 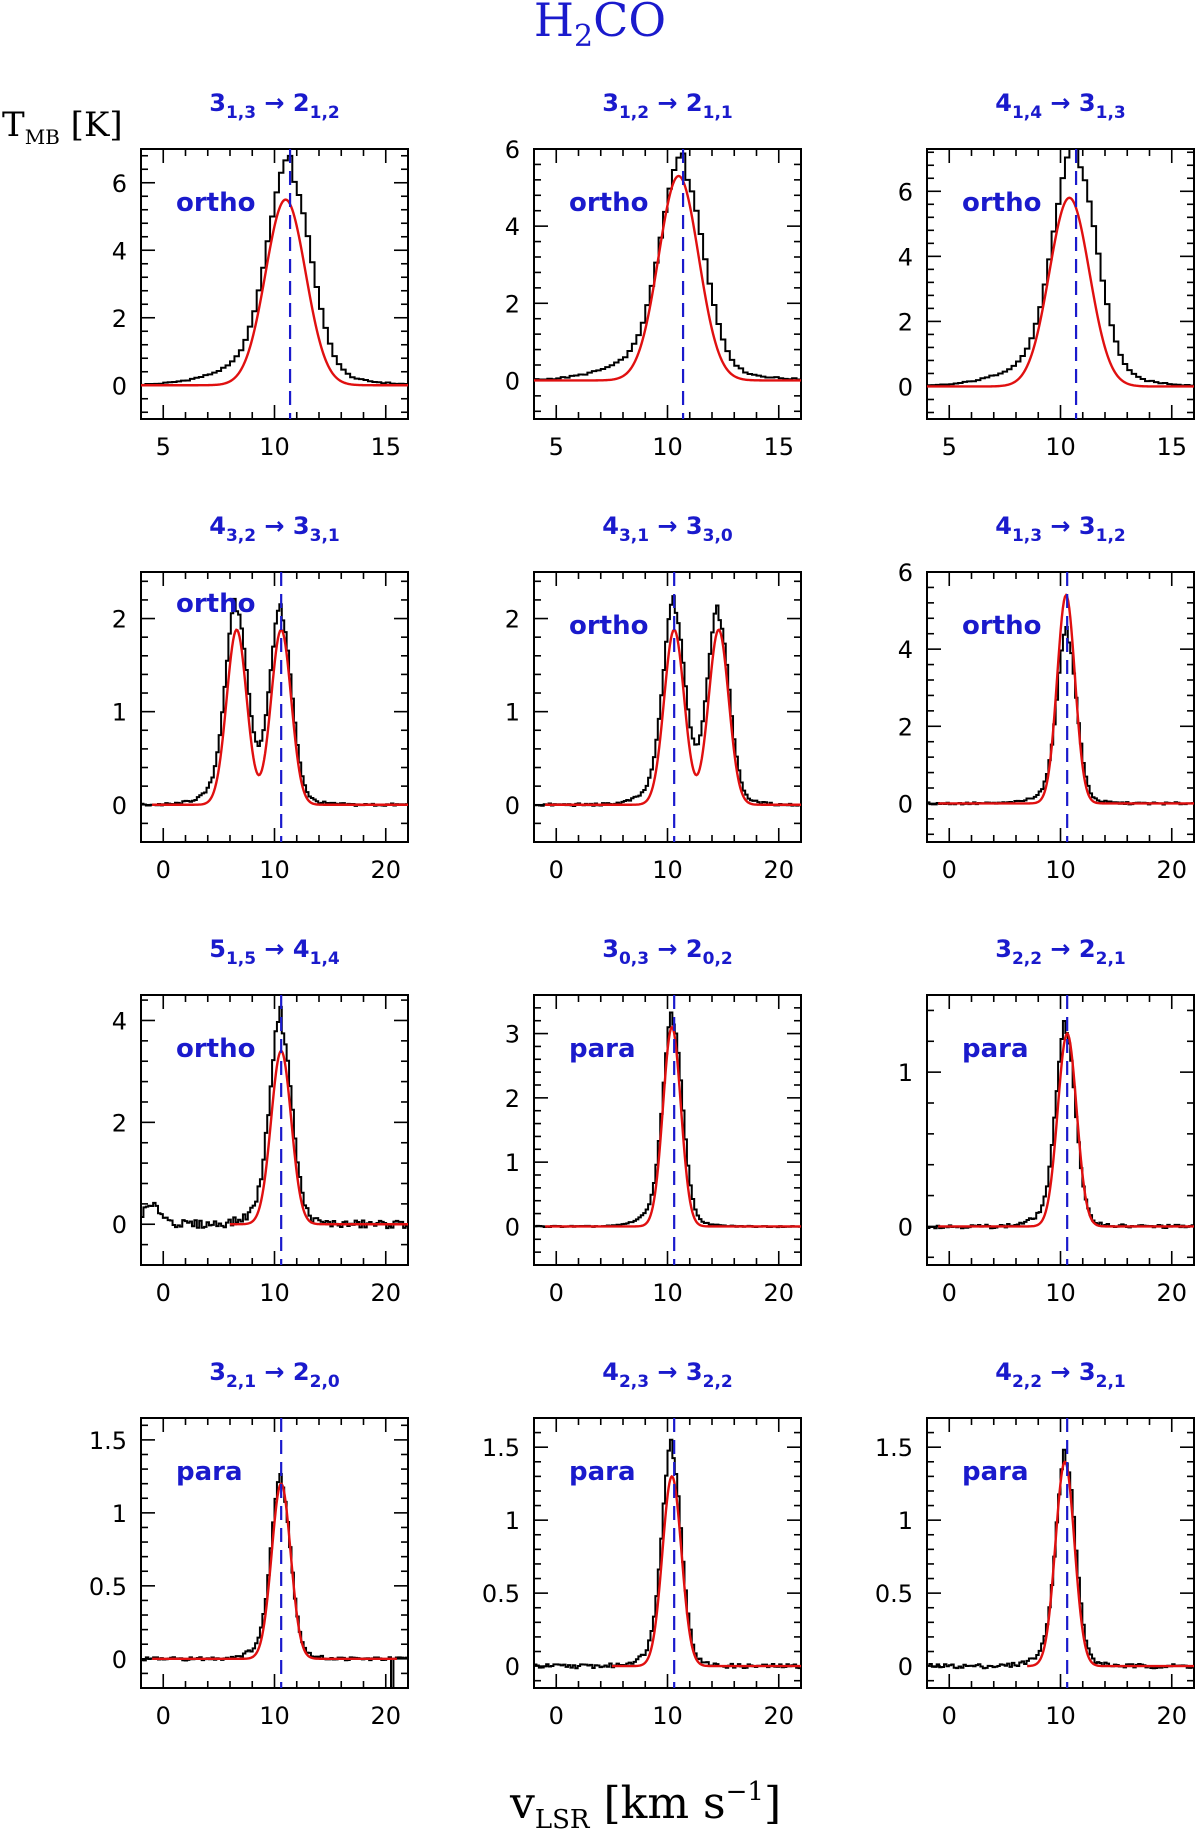 What do you see at coordinates (645, 1804) in the screenshot?
I see `x-axis-label: vLSR [km s−1]` at bounding box center [645, 1804].